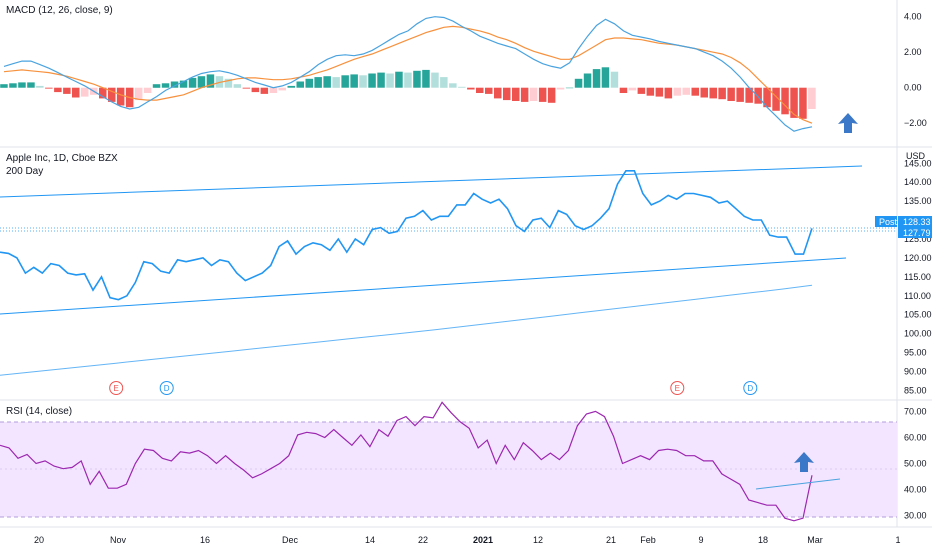 The width and height of the screenshot is (932, 550). Describe the element at coordinates (39, 411) in the screenshot. I see `rsi-title: RSI (14, close)` at that location.